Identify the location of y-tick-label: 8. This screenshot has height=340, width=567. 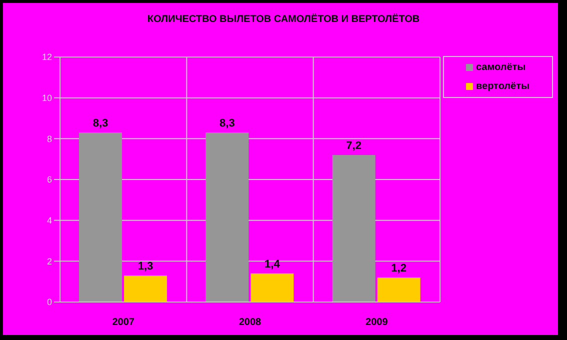
(49, 139).